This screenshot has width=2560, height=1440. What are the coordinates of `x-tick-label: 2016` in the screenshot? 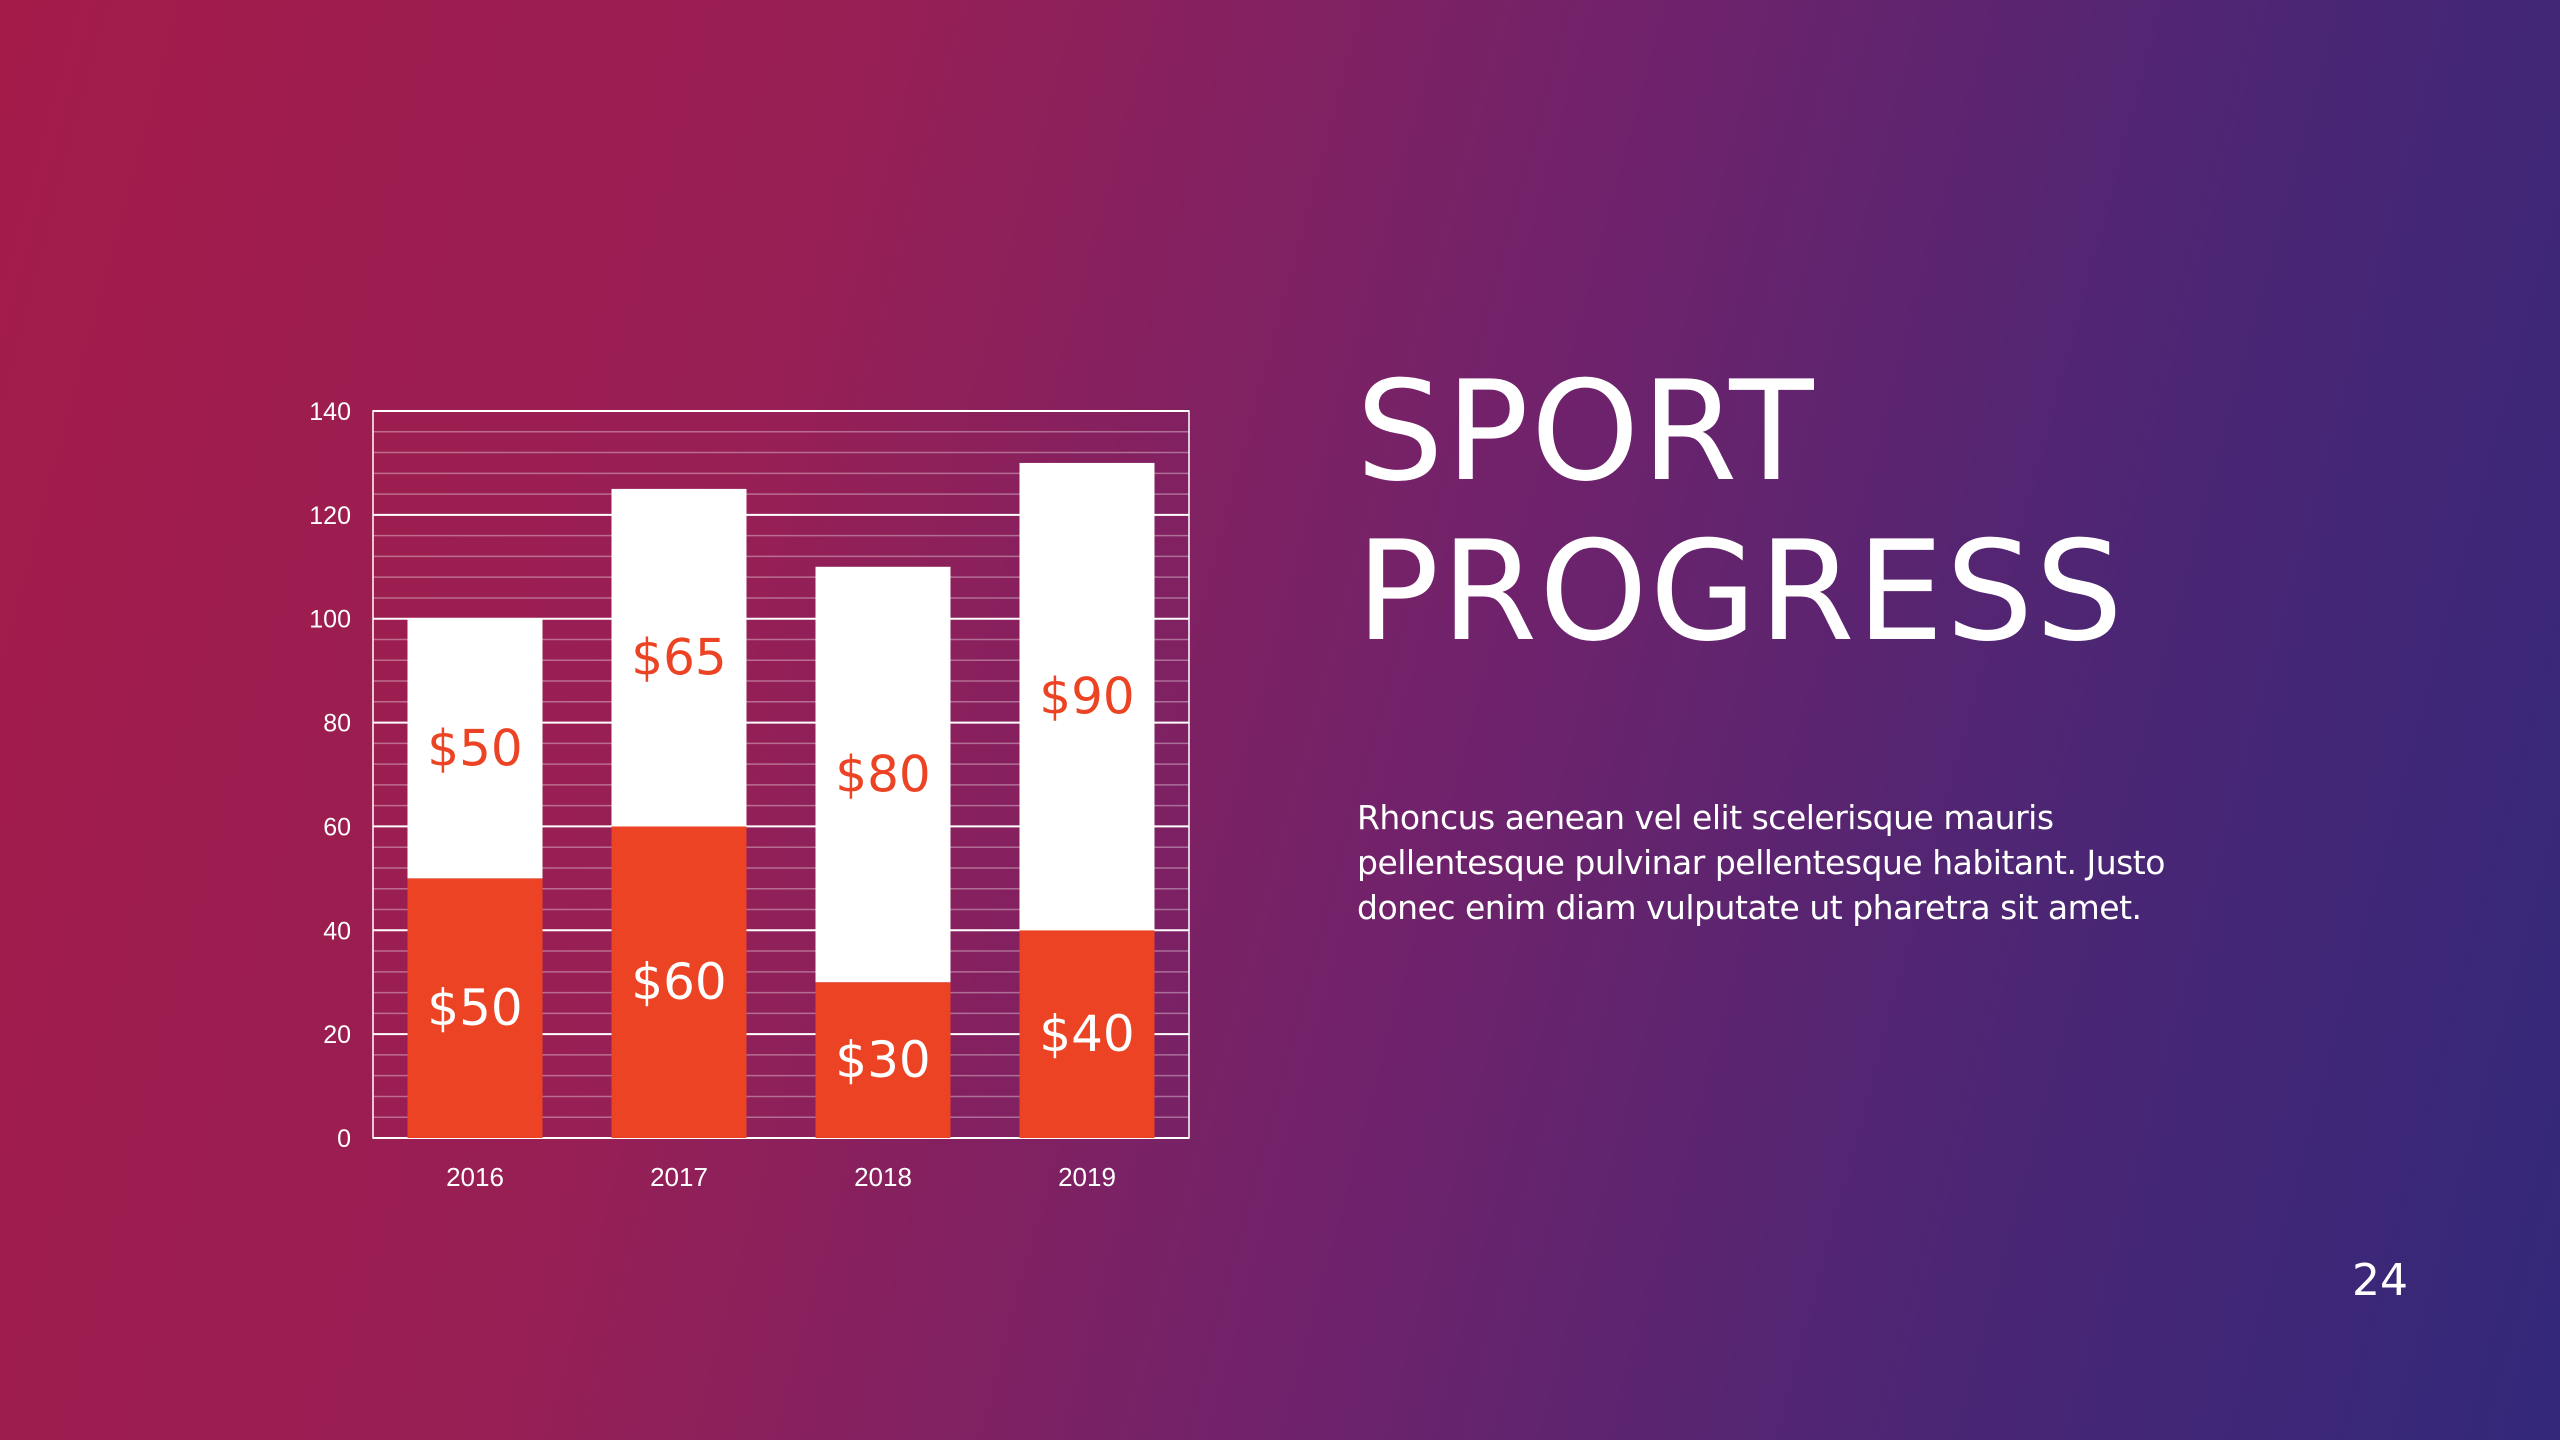 It's located at (475, 1177).